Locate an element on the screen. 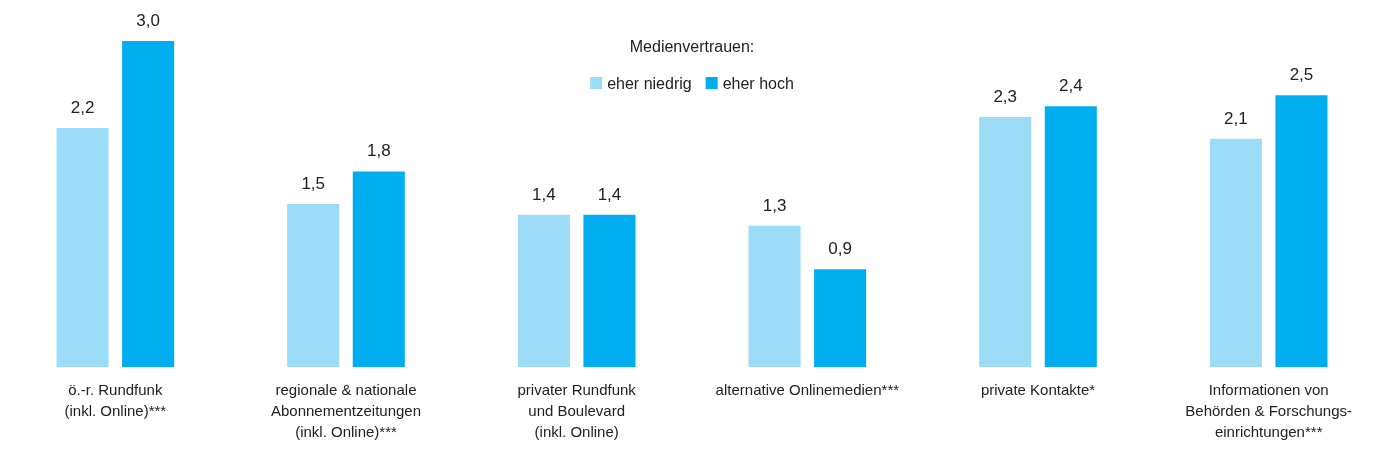  x-tick-label: ö.-r. Rundfunk (inkl. Online)*** is located at coordinates (115, 400).